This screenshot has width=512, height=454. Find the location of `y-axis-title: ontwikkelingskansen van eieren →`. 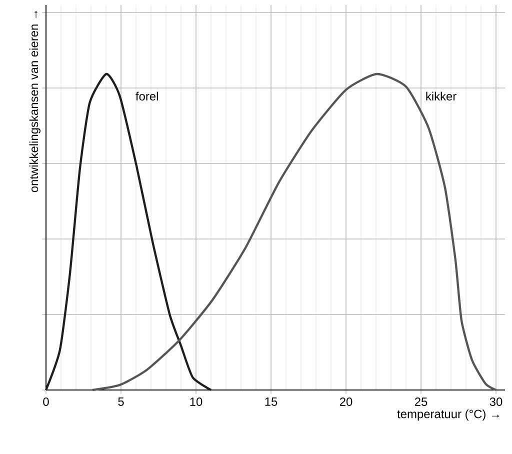

y-axis-title: ontwikkelingskansen van eieren → is located at coordinates (34, 101).